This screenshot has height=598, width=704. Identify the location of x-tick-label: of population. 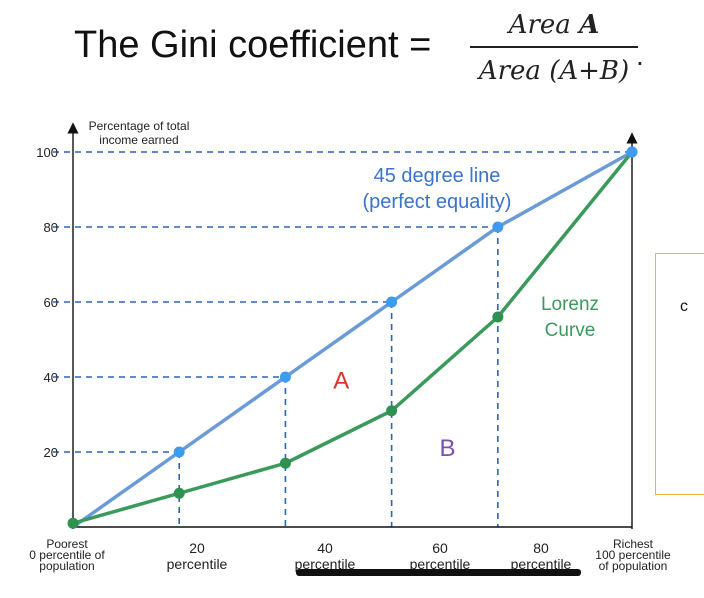
(633, 566).